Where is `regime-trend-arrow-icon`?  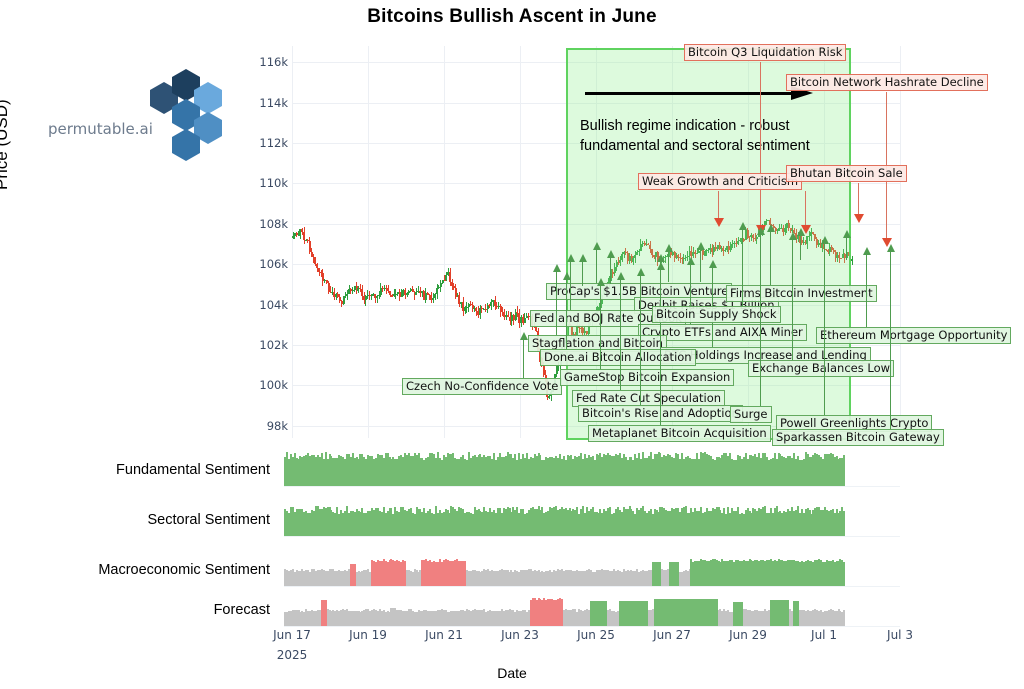
regime-trend-arrow-icon is located at coordinates (702, 93).